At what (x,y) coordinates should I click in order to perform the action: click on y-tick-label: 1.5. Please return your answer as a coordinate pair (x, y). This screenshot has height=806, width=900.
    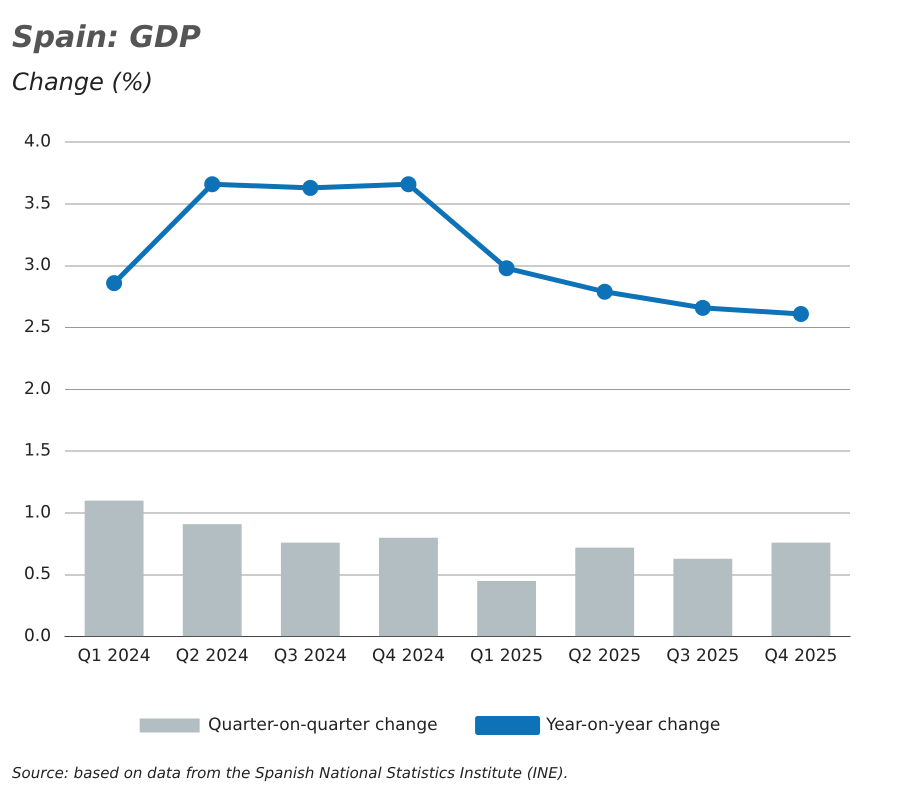
    Looking at the image, I should click on (38, 450).